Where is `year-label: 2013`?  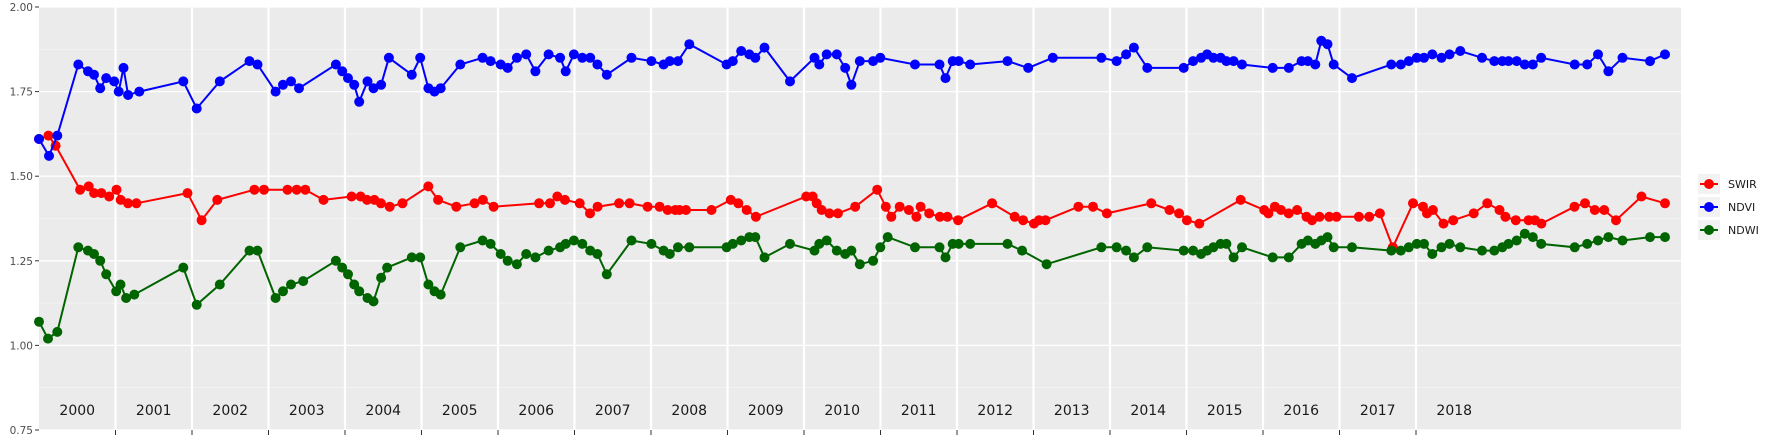
year-label: 2013 is located at coordinates (1072, 411).